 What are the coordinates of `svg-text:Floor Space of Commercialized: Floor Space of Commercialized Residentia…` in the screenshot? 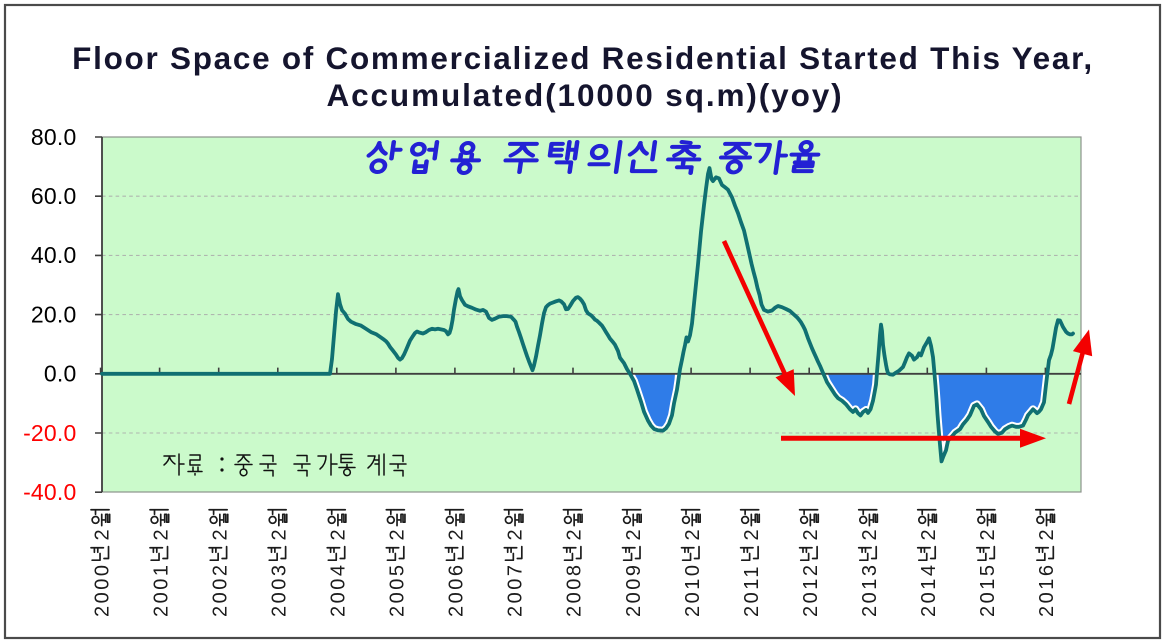 It's located at (583, 58).